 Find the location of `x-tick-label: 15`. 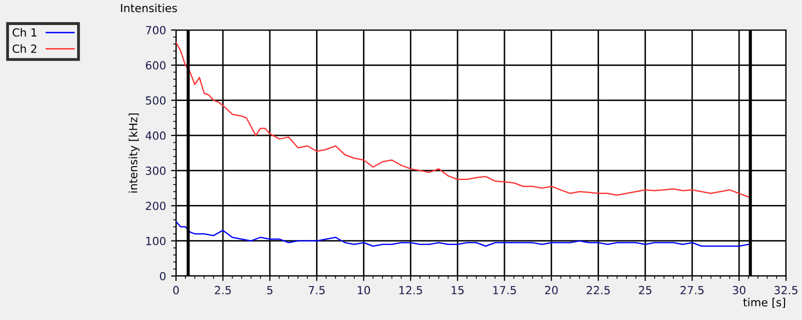

x-tick-label: 15 is located at coordinates (458, 290).